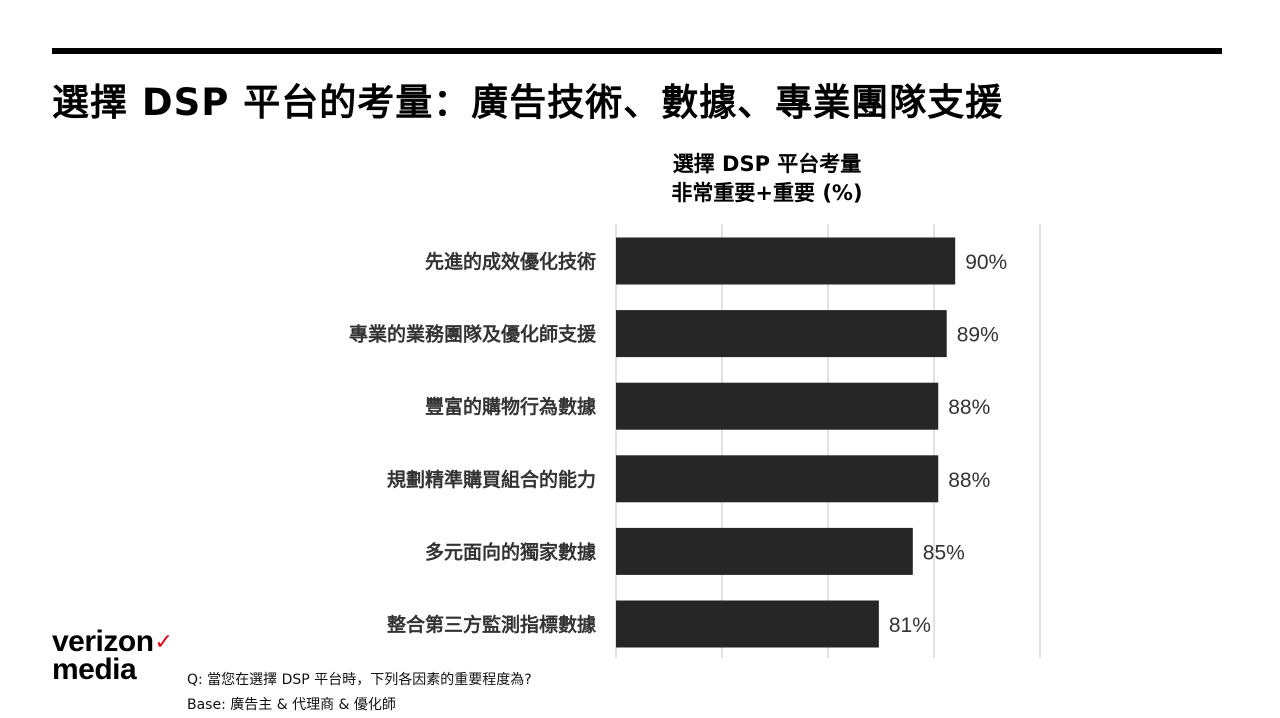 The image size is (1280, 718). I want to click on category-label: 整合第三方監測指標數據, so click(492, 624).